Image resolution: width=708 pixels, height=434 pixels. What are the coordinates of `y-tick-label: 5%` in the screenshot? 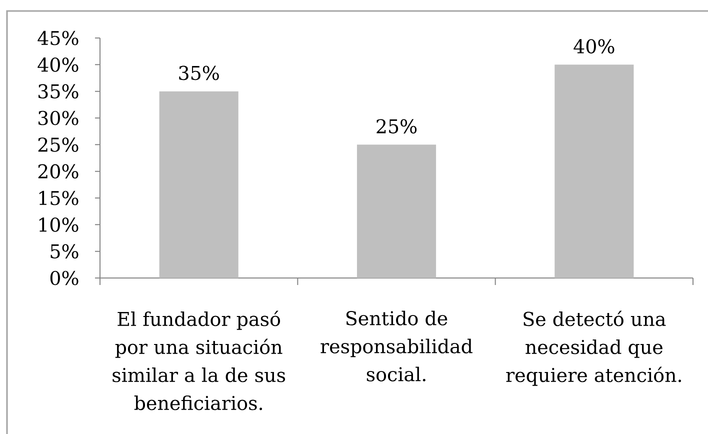 It's located at (64, 251).